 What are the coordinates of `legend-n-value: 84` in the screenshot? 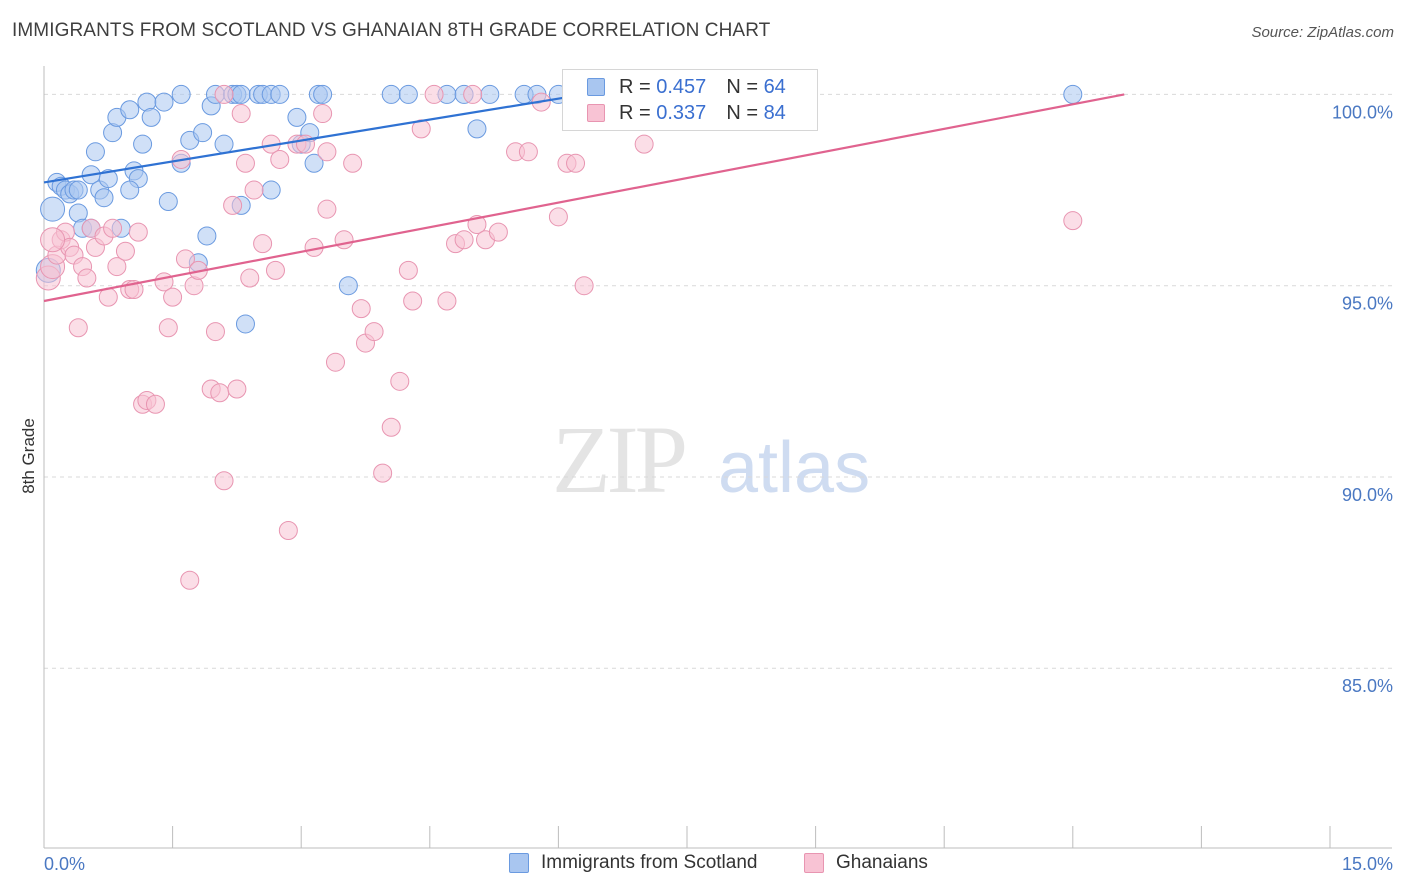 It's located at (774, 112).